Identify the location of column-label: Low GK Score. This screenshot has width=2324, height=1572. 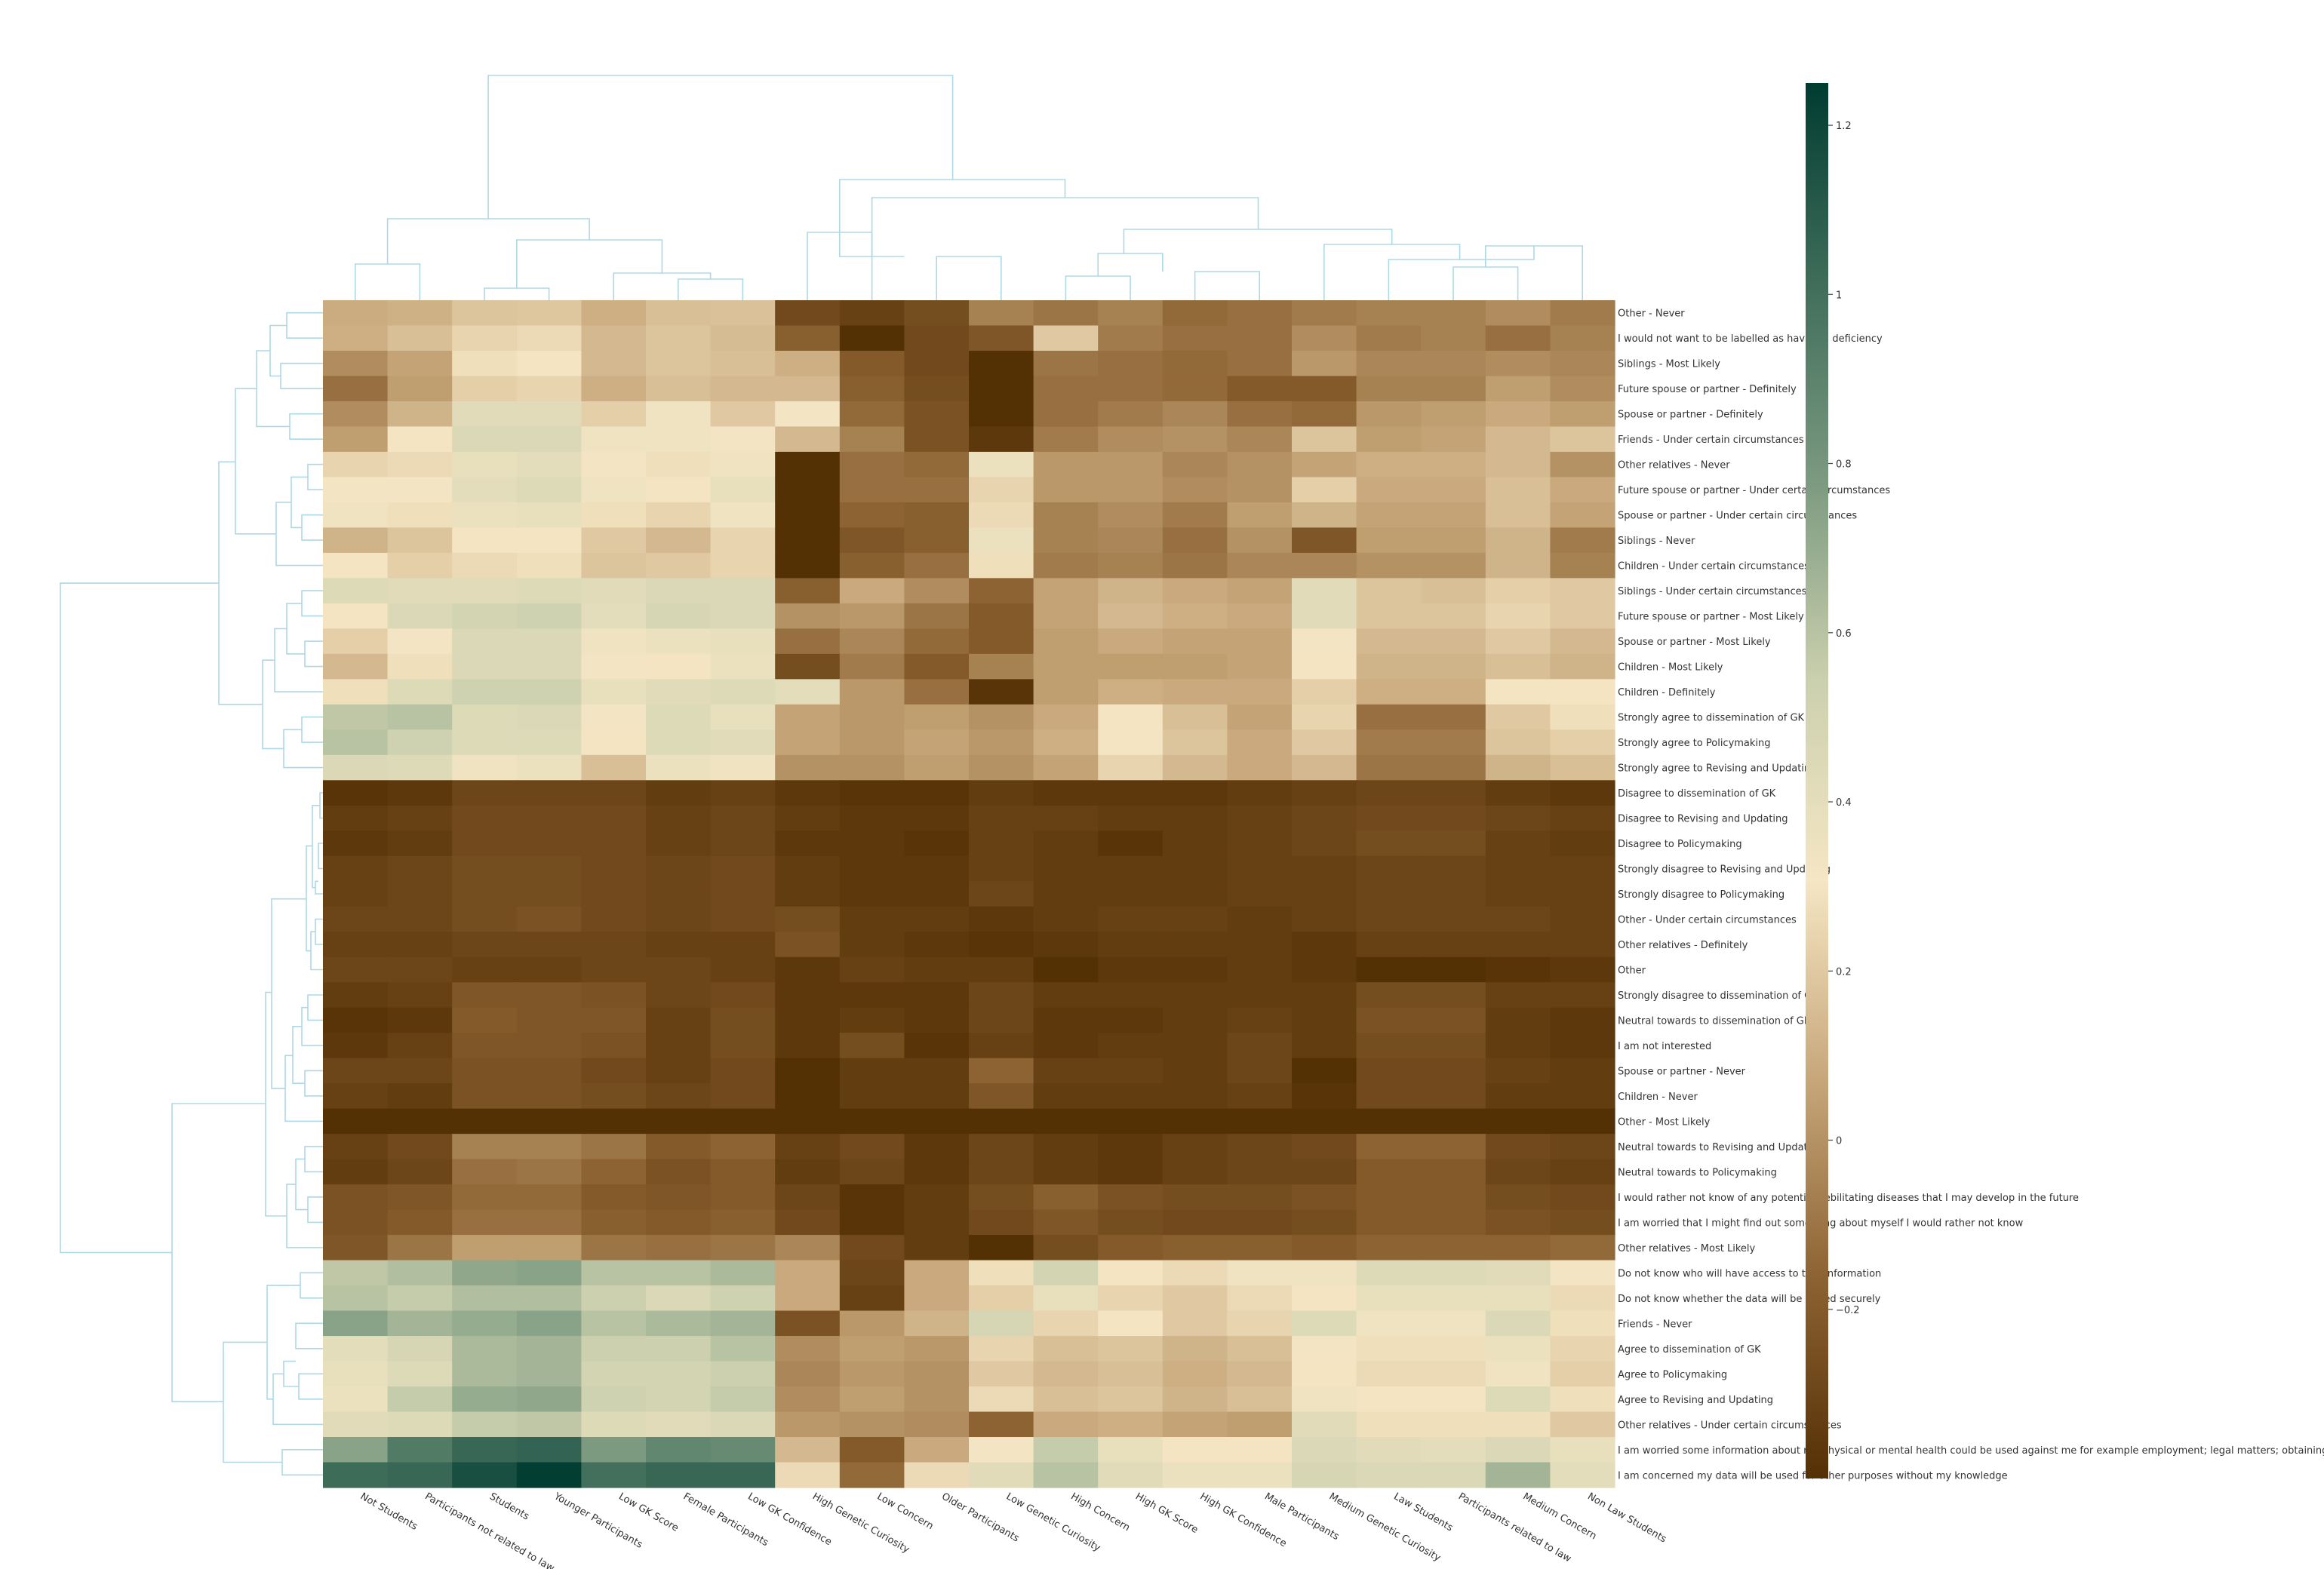
(648, 1512).